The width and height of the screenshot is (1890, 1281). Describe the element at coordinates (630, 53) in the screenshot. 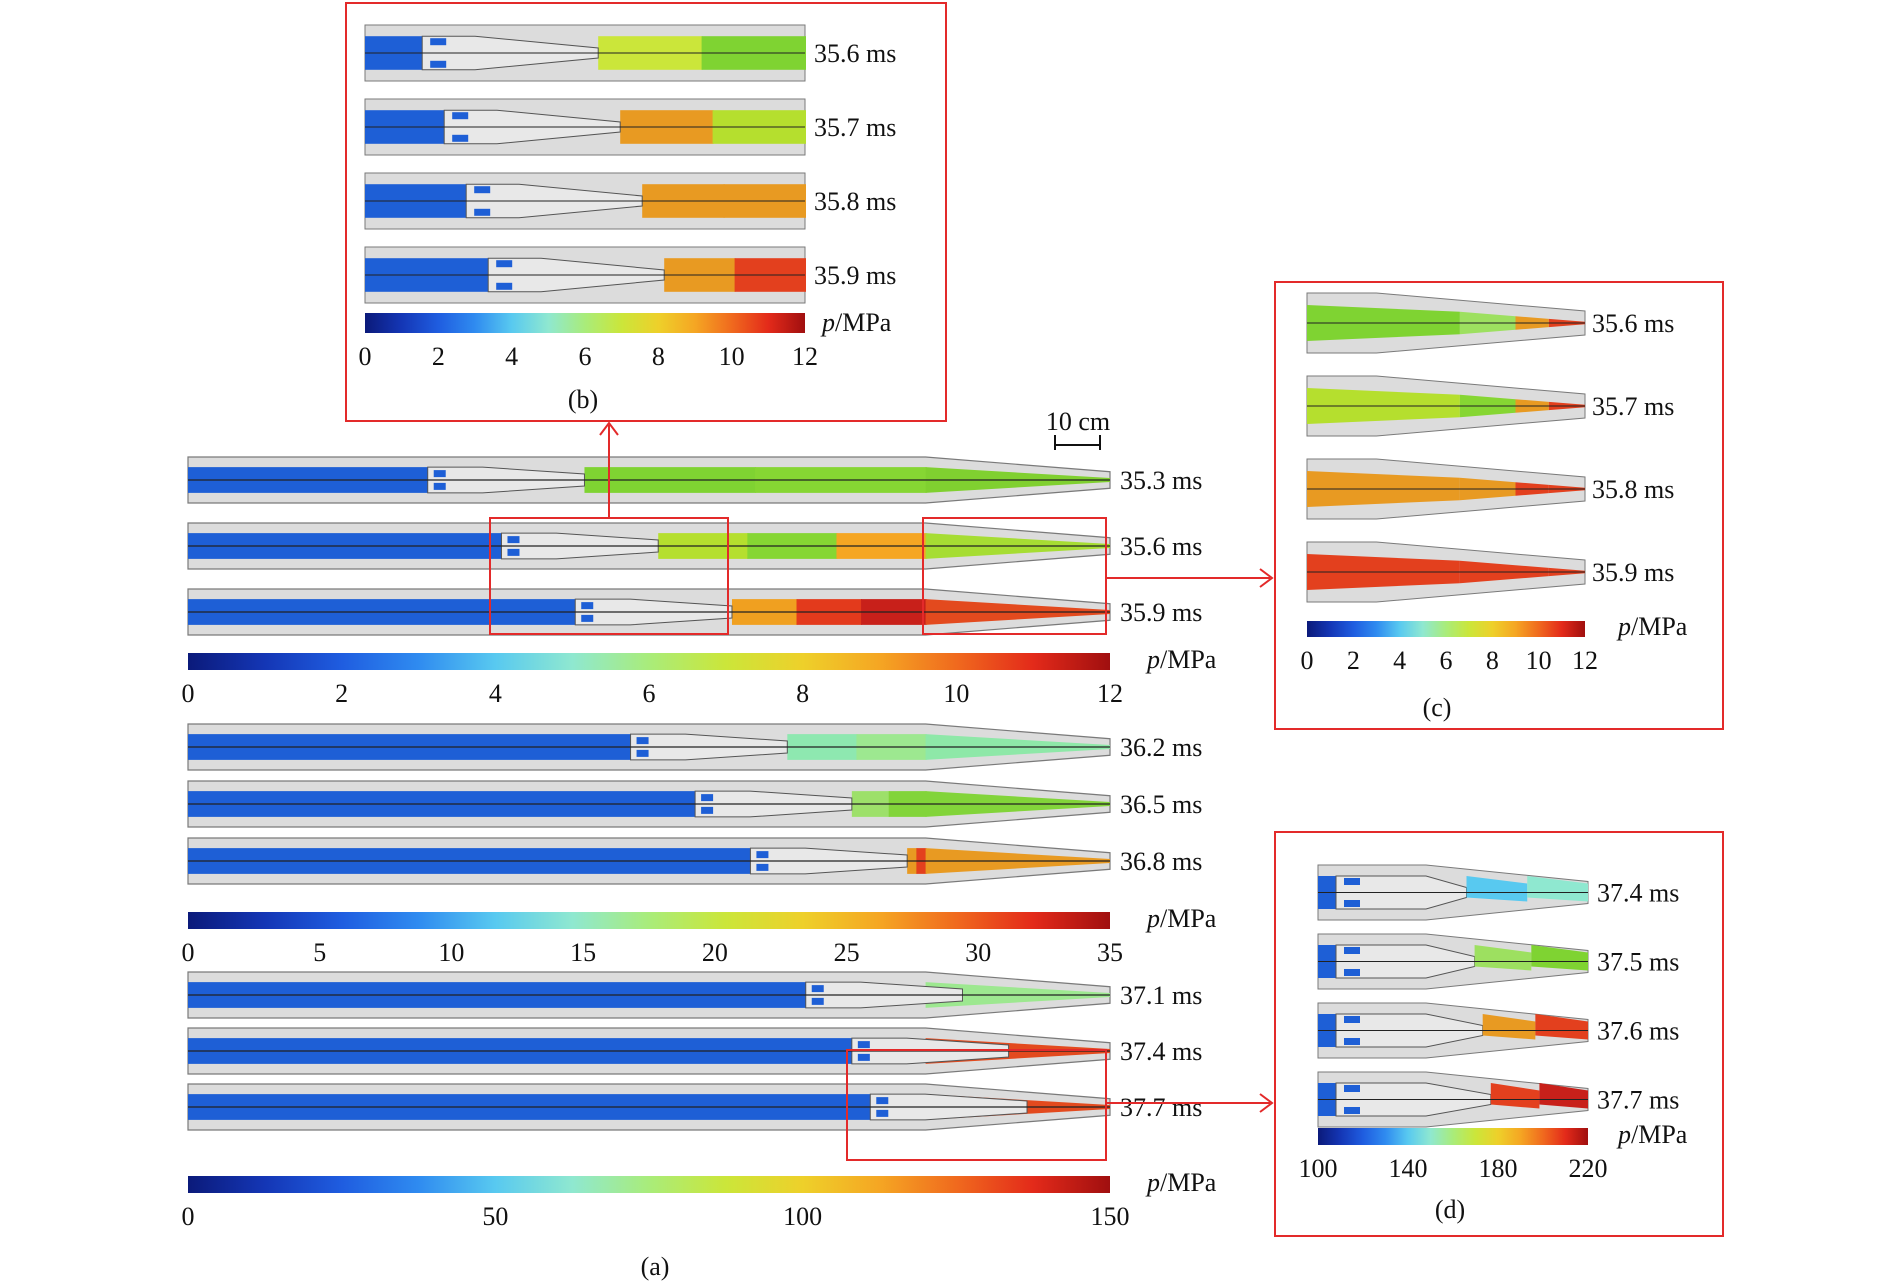

I see `zoom-row: 35.6 ms` at that location.